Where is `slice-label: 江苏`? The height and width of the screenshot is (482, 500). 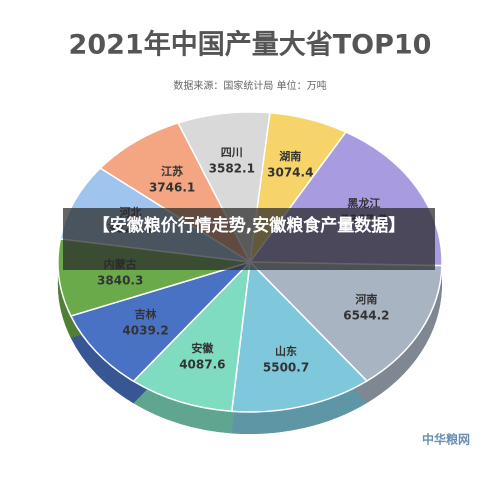
slice-label: 江苏 is located at coordinates (172, 171).